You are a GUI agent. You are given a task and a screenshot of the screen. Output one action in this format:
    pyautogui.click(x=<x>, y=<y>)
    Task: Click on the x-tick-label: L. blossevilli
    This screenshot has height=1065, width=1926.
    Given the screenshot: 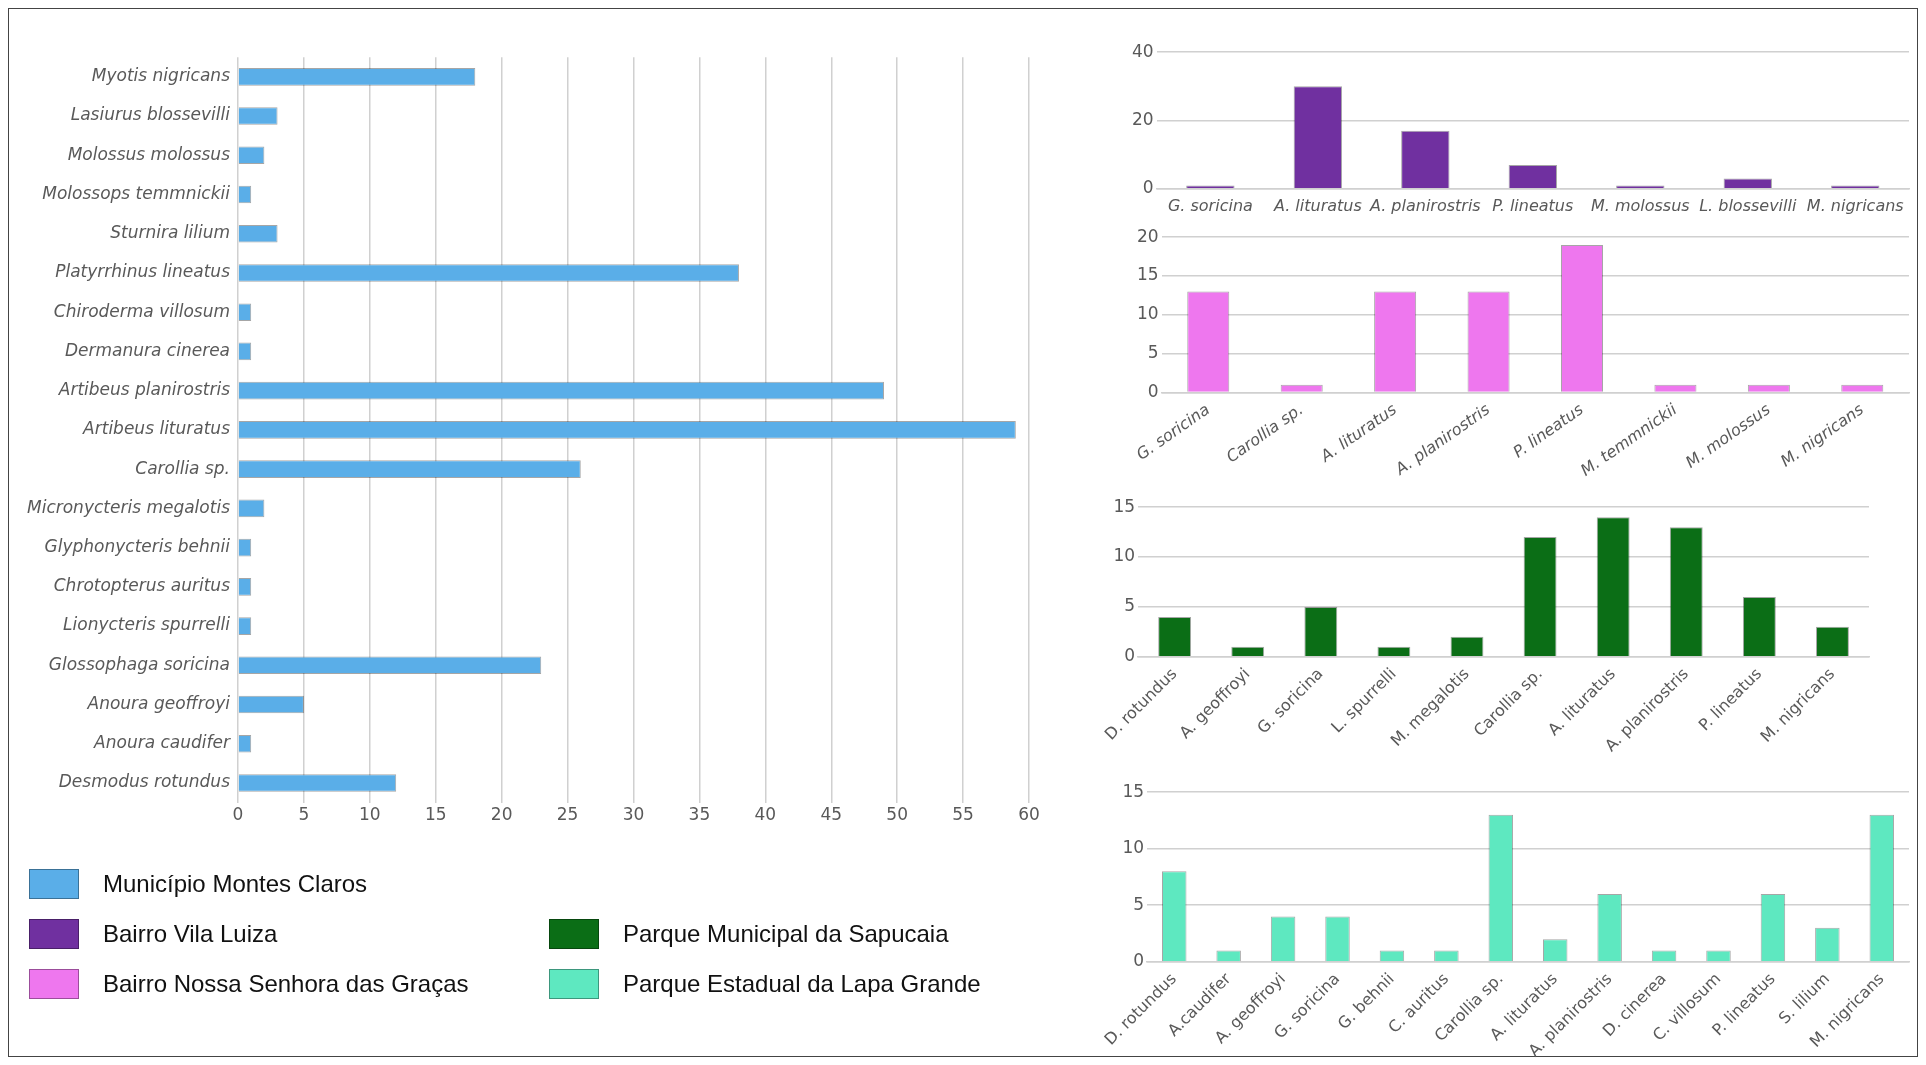 What is the action you would take?
    pyautogui.click(x=1748, y=205)
    